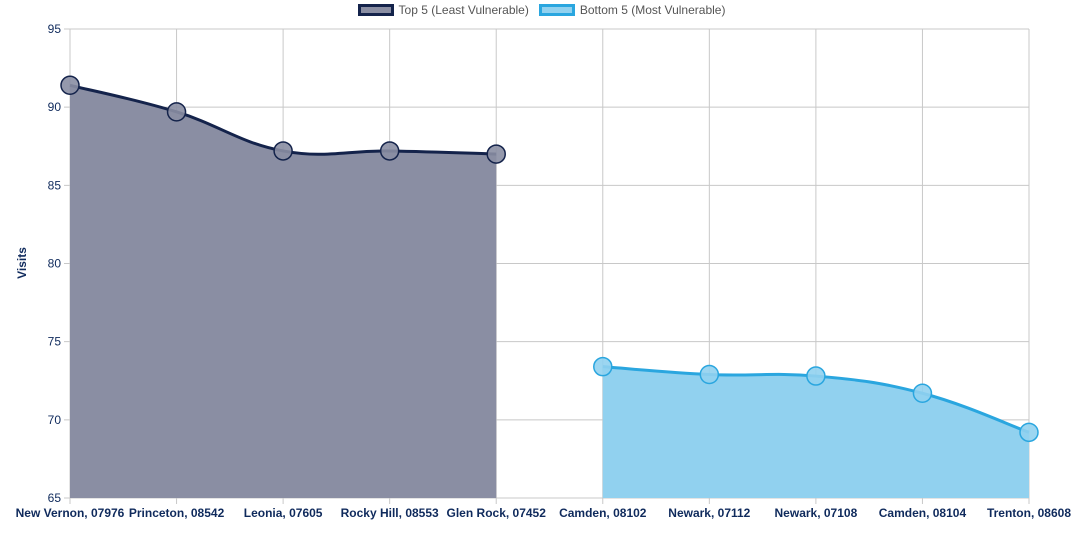 The height and width of the screenshot is (535, 1083). I want to click on x-tick-label: Princeton, 08542, so click(177, 513).